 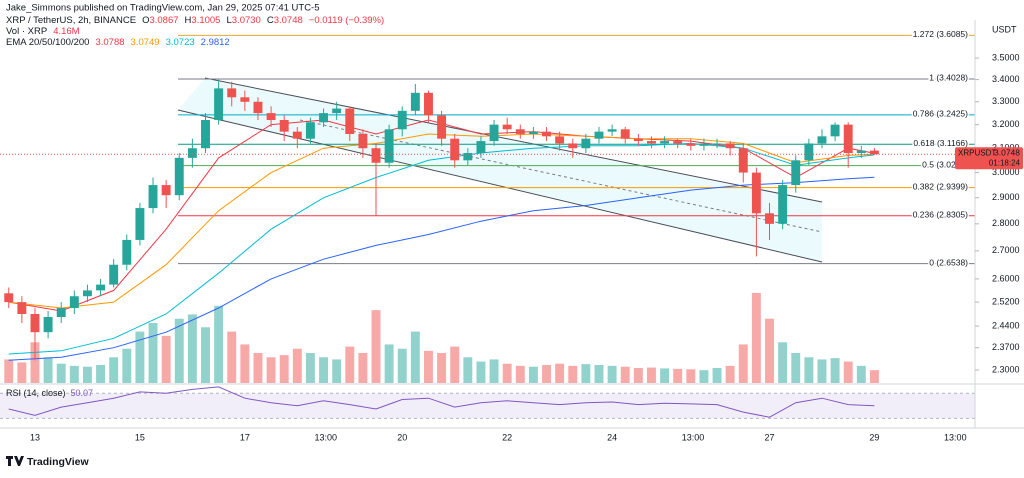 I want to click on rsi-last: 50.07, so click(x=82, y=393).